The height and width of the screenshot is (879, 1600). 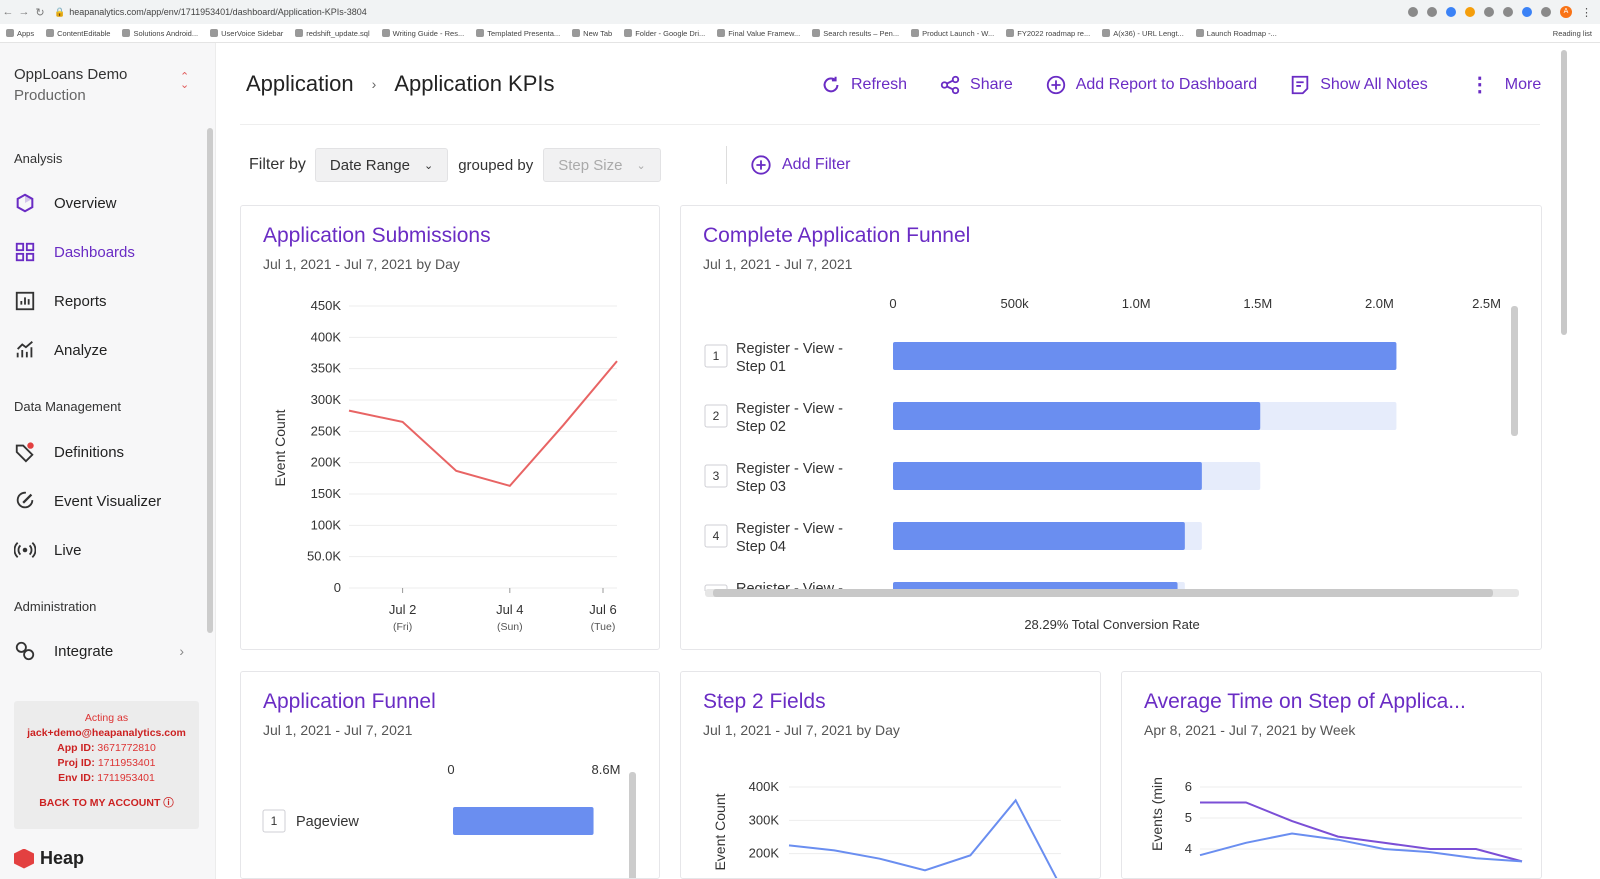 I want to click on bookmark-label: redshift_update.sql, so click(x=338, y=33).